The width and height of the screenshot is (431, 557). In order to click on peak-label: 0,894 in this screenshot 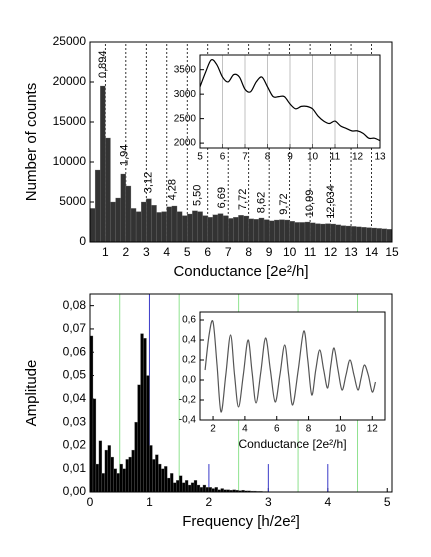, I will do `click(103, 64)`.